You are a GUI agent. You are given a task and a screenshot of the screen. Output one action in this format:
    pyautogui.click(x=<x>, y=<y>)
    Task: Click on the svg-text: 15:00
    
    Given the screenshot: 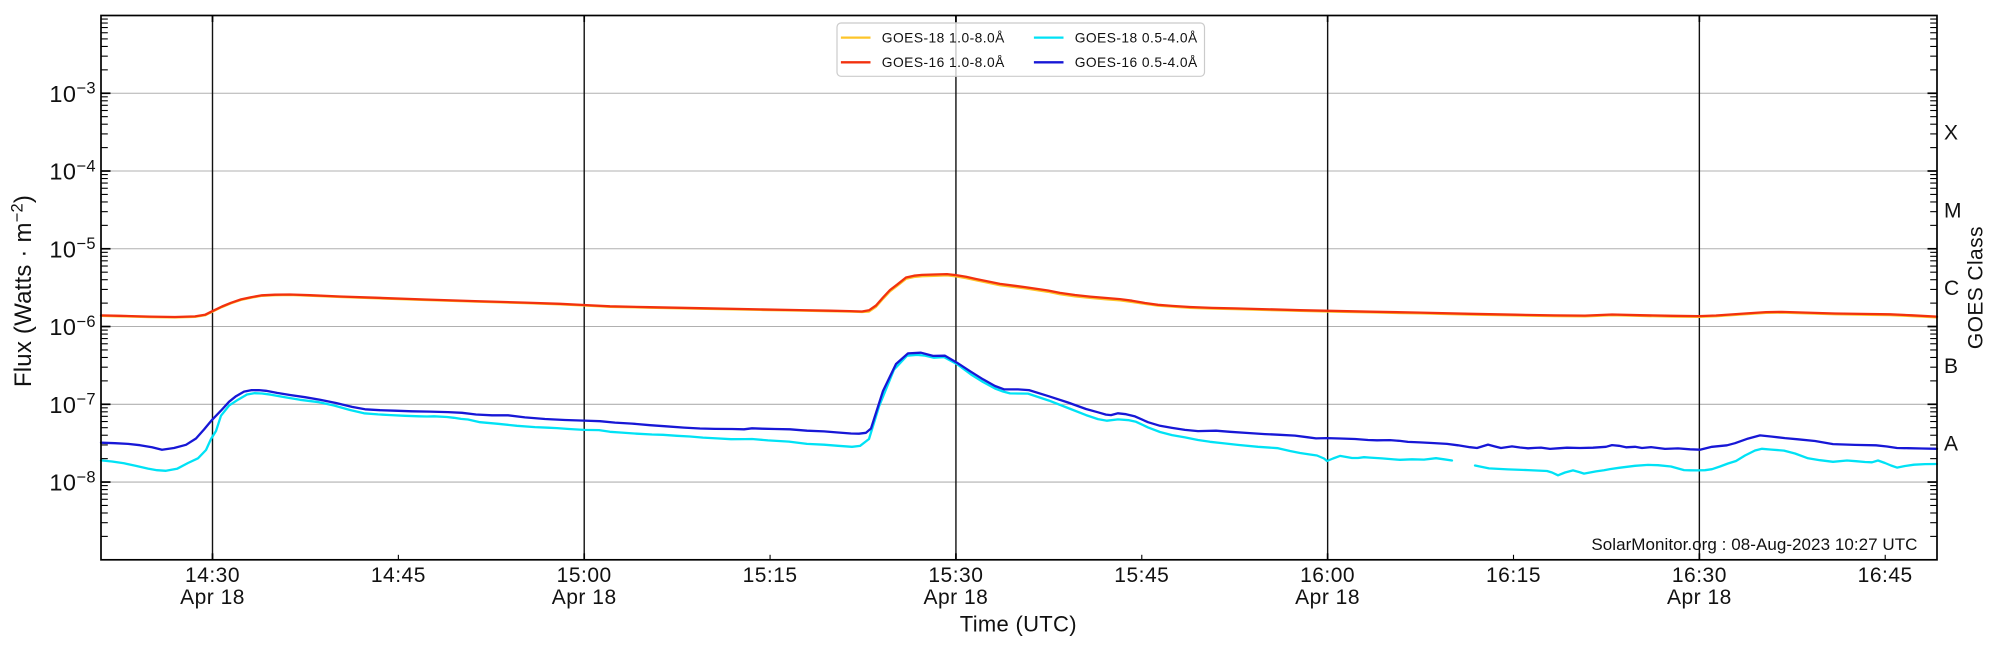 What is the action you would take?
    pyautogui.click(x=584, y=575)
    